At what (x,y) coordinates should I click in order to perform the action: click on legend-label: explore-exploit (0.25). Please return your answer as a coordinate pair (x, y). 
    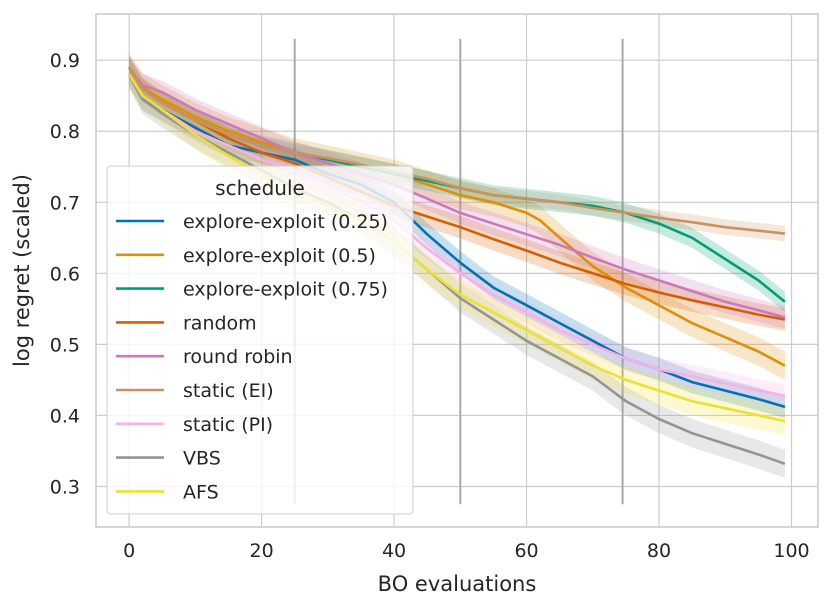
    Looking at the image, I should click on (285, 222).